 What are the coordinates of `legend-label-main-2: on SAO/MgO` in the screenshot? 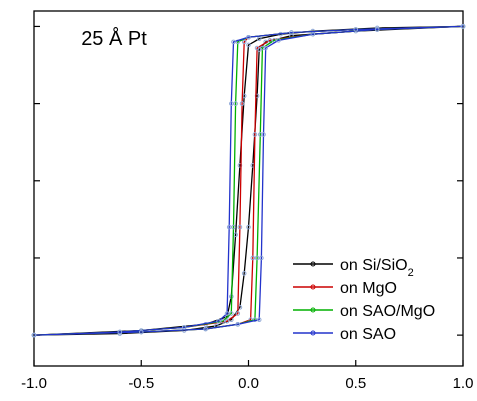 It's located at (387, 311).